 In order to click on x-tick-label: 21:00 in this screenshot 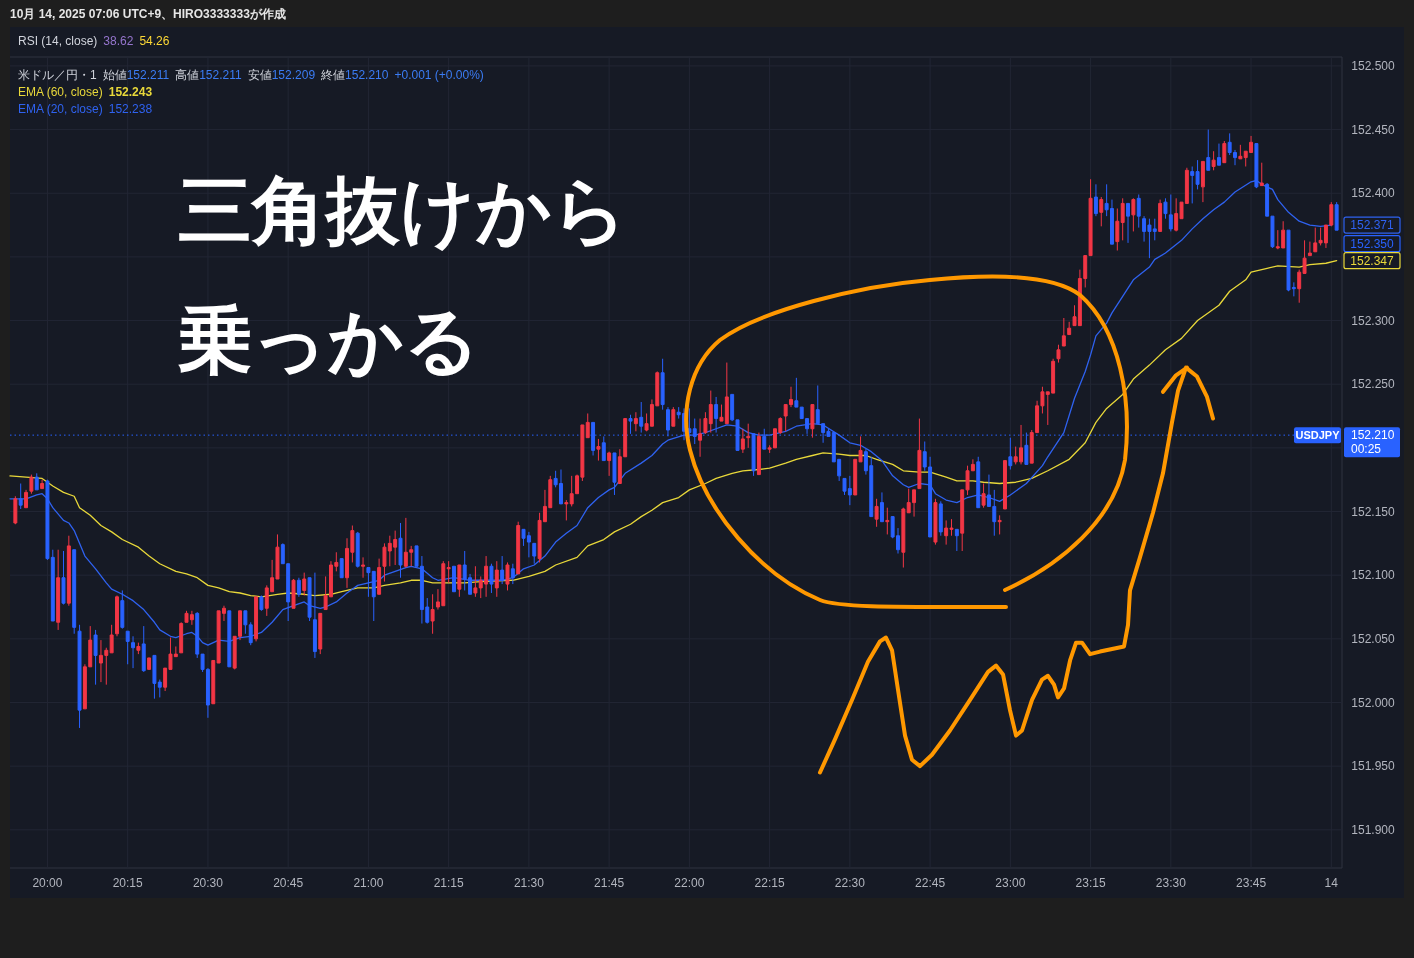, I will do `click(368, 883)`.